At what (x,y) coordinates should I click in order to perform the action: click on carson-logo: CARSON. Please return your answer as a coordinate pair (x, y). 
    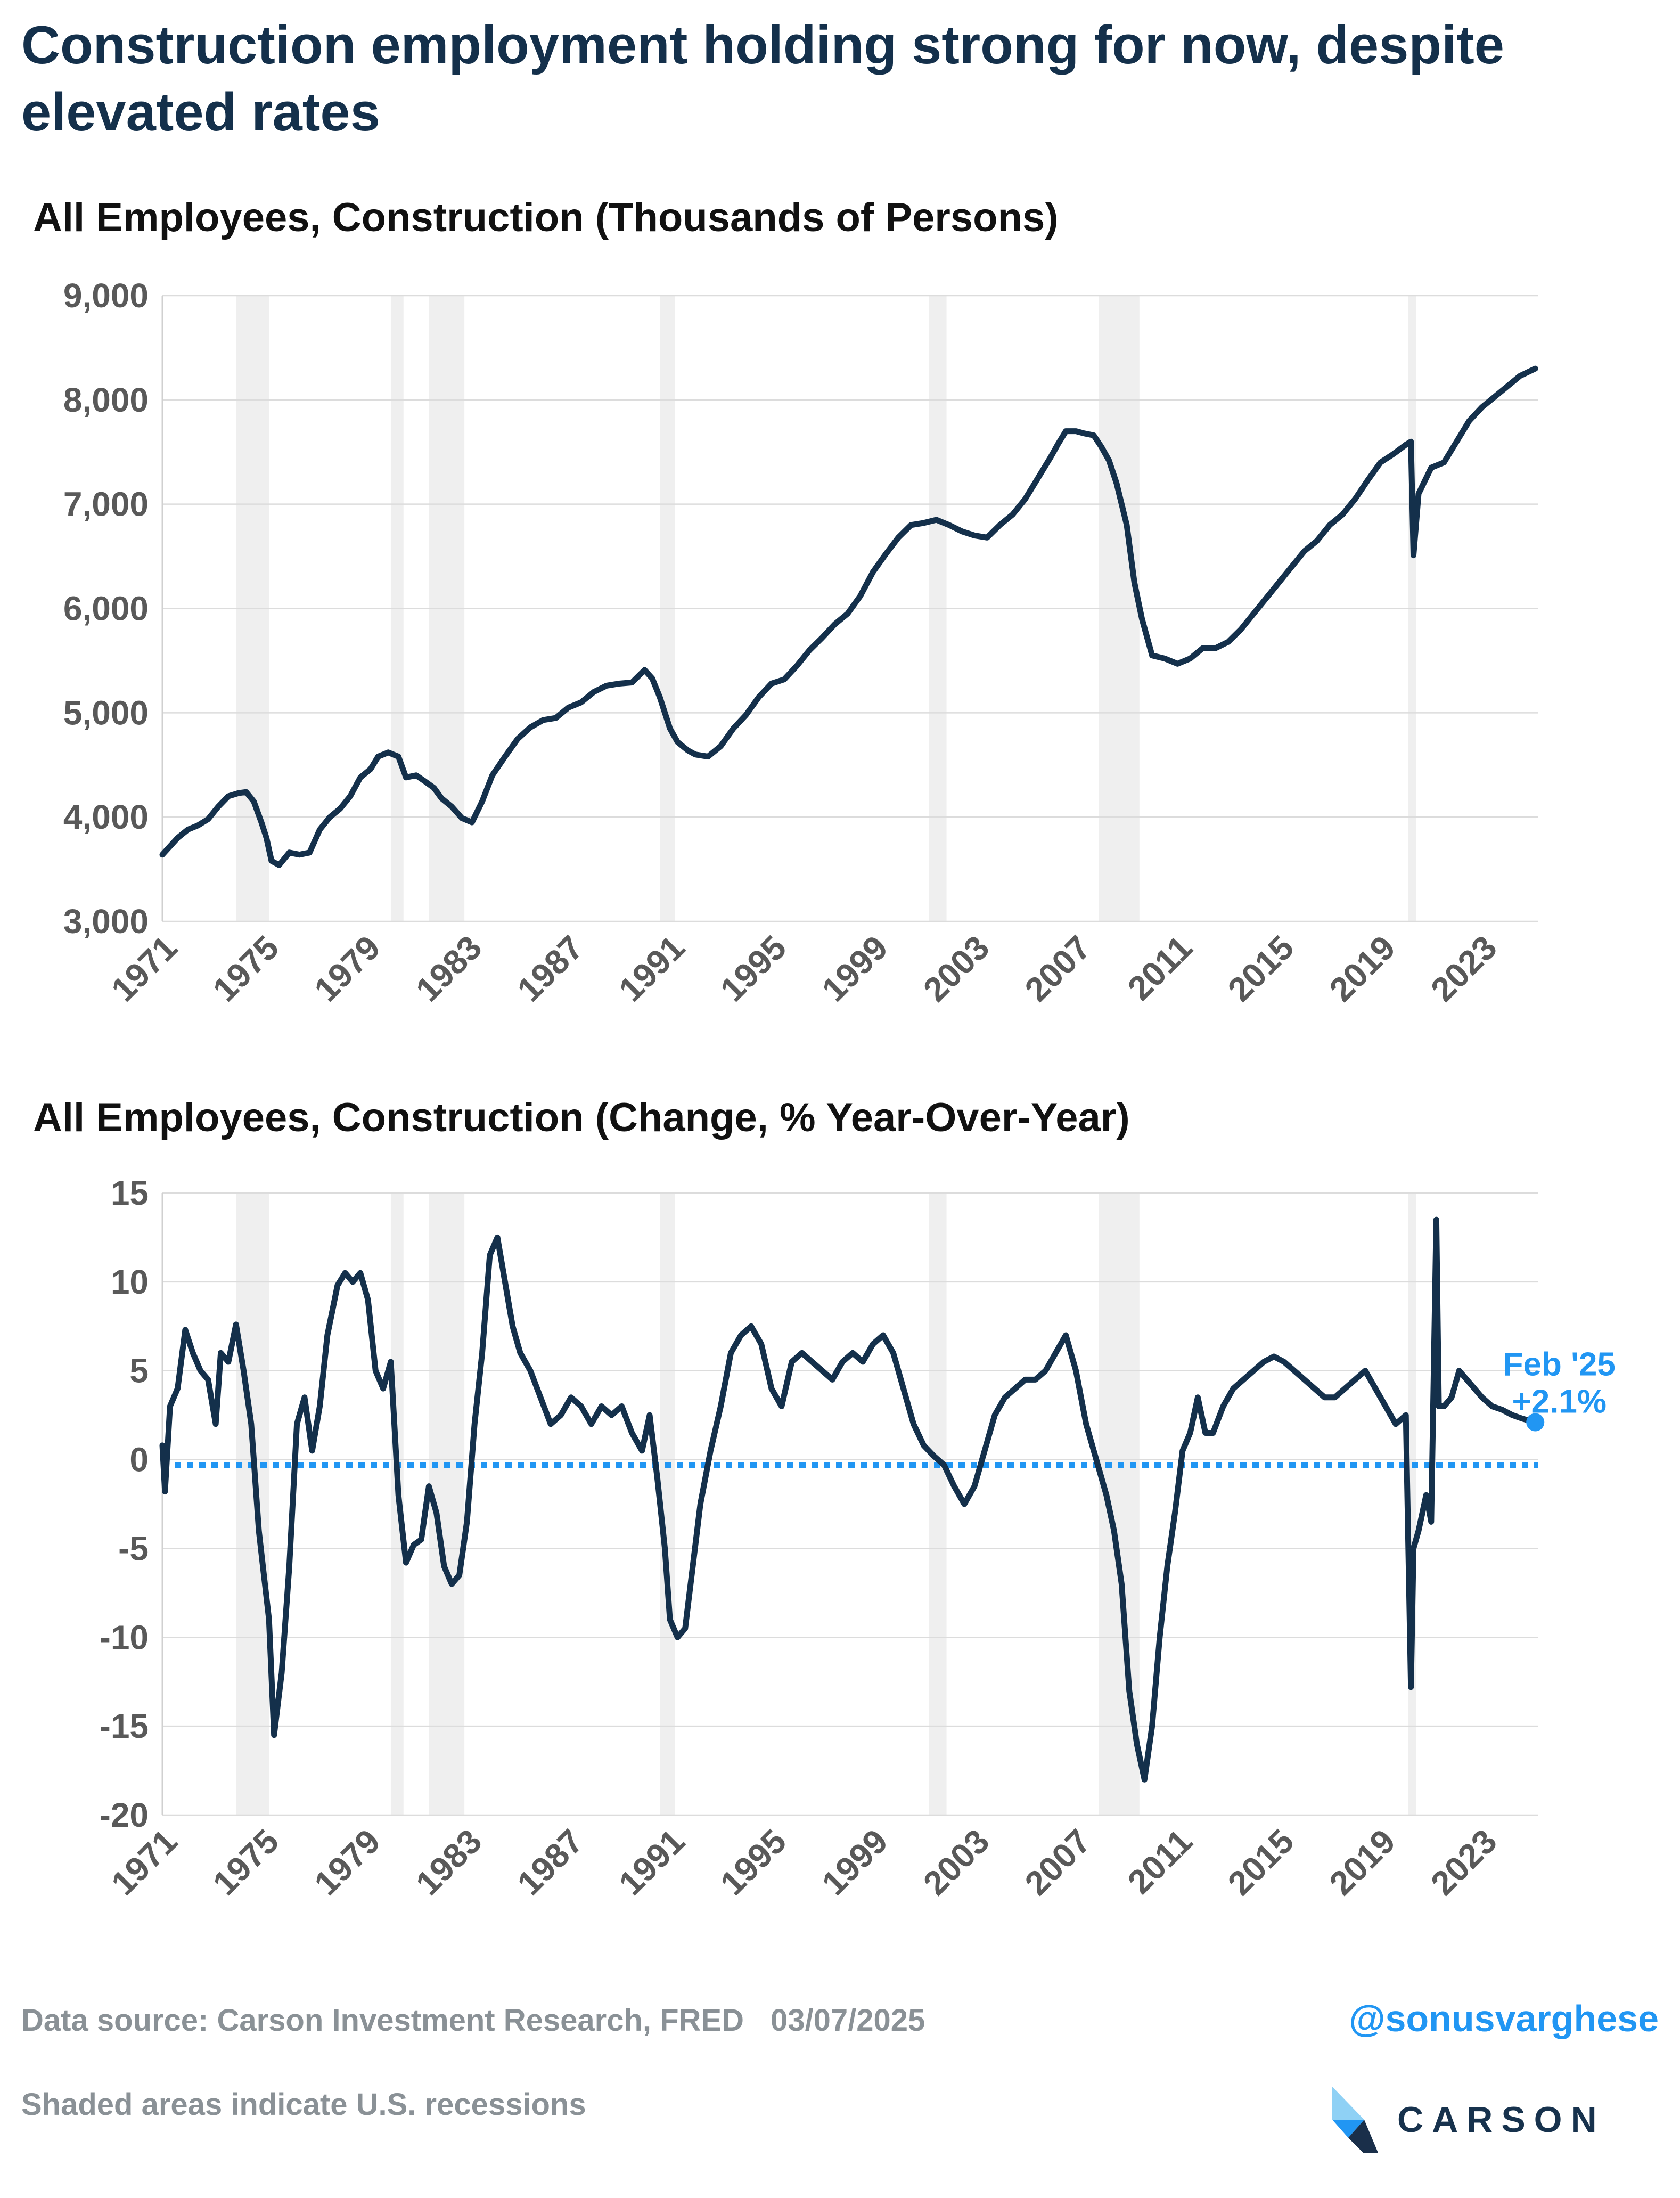
    Looking at the image, I should click on (1468, 2119).